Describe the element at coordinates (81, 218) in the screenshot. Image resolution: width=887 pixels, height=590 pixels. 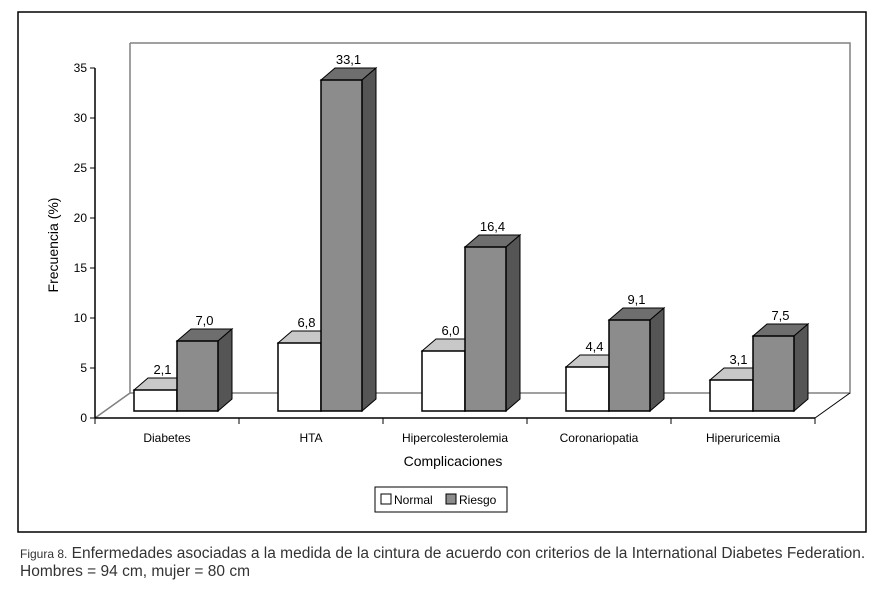
I see `y-tick-label: 20` at that location.